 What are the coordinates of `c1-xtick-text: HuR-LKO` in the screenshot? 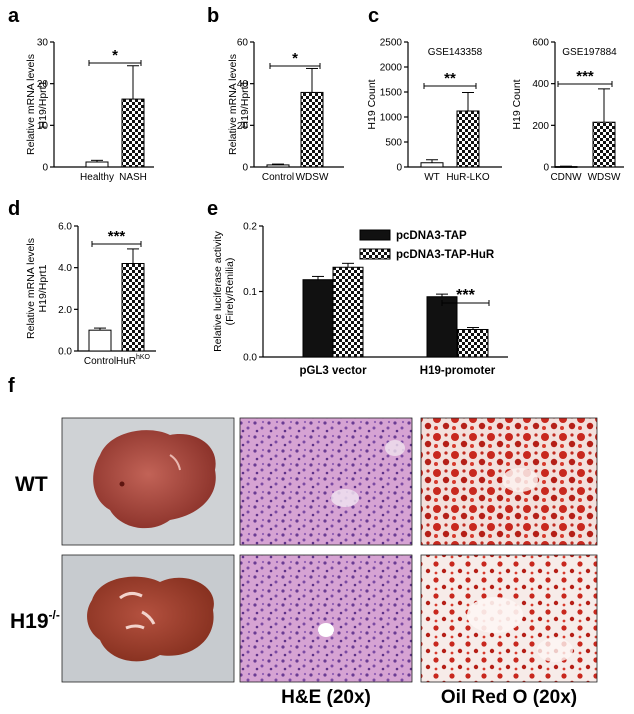 It's located at (468, 177).